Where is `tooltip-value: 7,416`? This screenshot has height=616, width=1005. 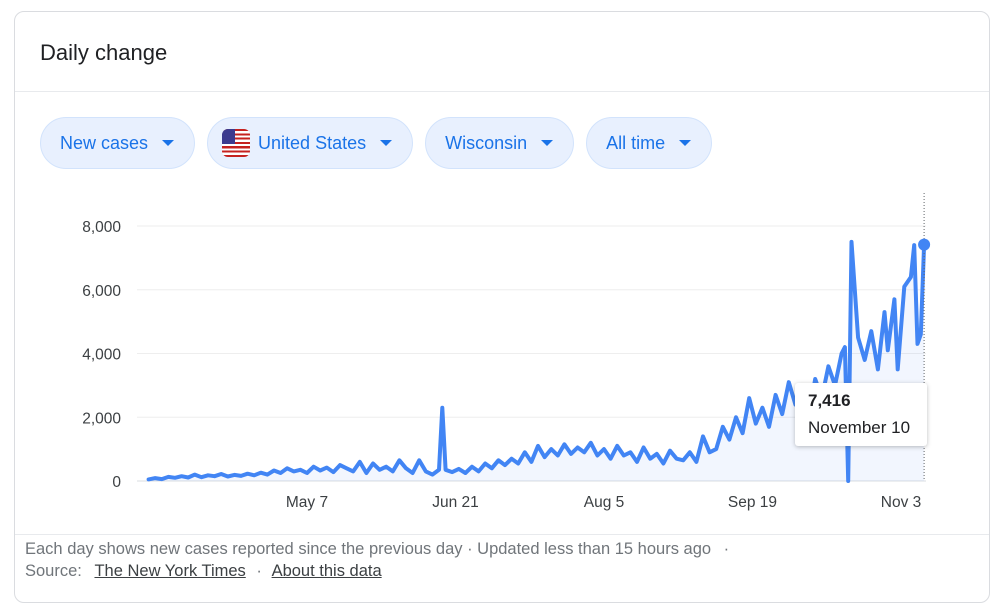
tooltip-value: 7,416 is located at coordinates (829, 400).